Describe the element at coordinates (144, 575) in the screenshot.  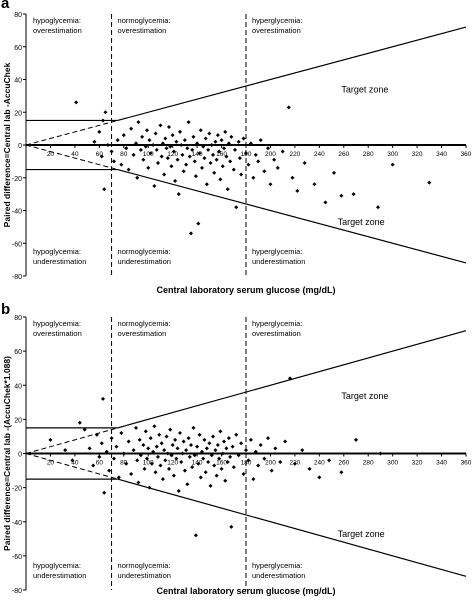
I see `region-label-line2: underestimation` at that location.